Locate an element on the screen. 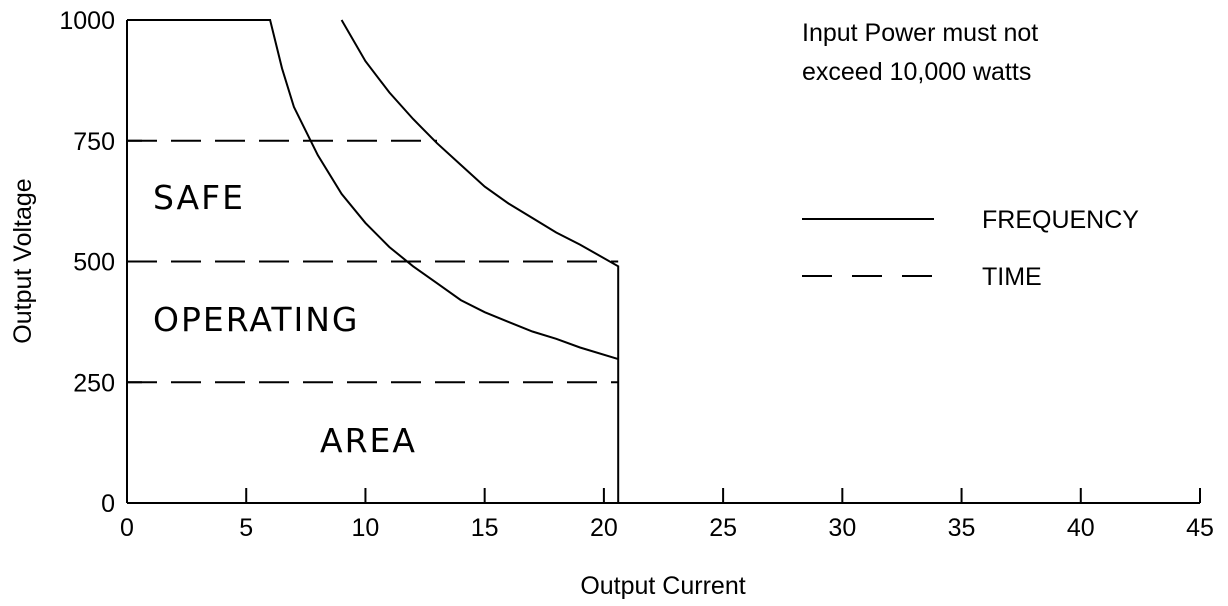 This screenshot has height=606, width=1228. legend: FREQUENCY TIME is located at coordinates (970, 248).